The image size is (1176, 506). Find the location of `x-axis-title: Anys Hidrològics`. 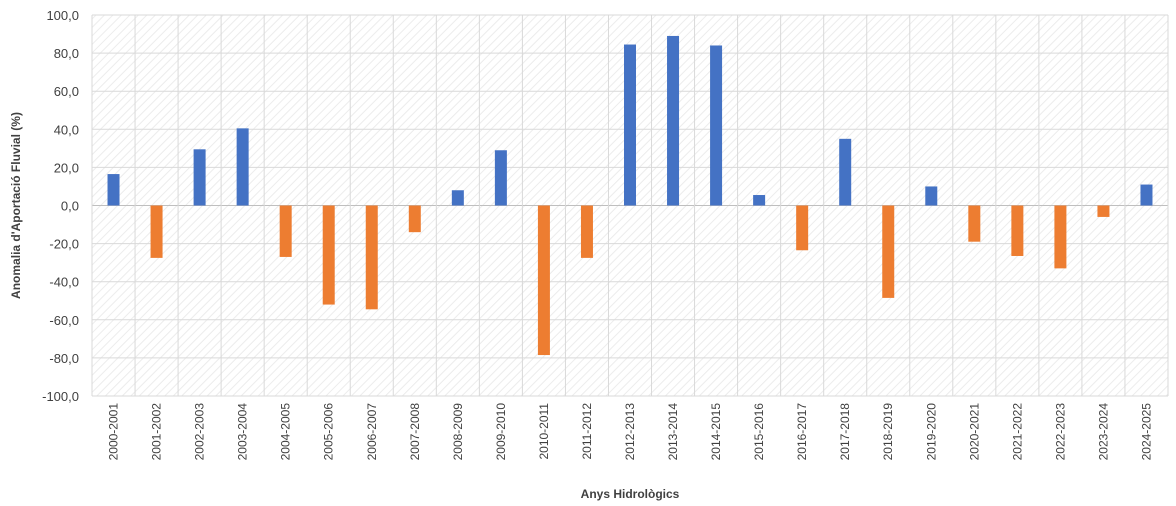

x-axis-title: Anys Hidrològics is located at coordinates (630, 494).